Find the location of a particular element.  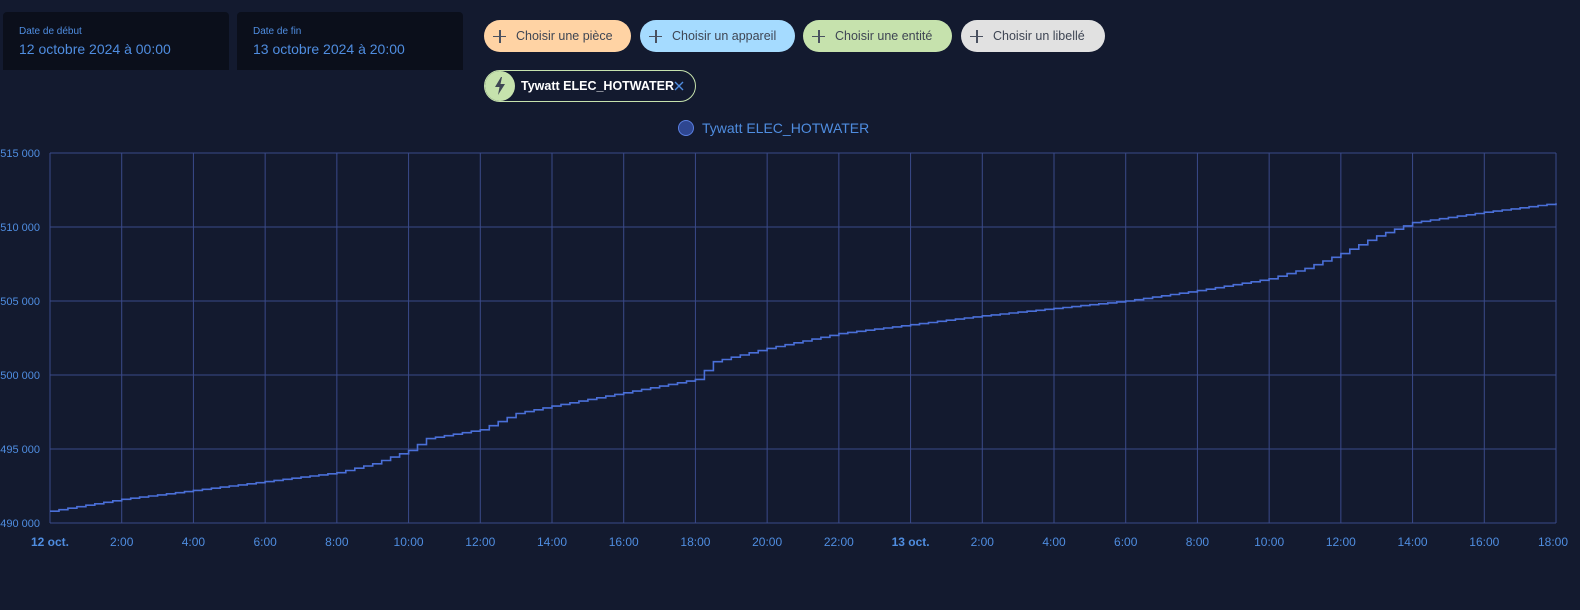

choose-area-chip: Choisir une pièce is located at coordinates (557, 36).